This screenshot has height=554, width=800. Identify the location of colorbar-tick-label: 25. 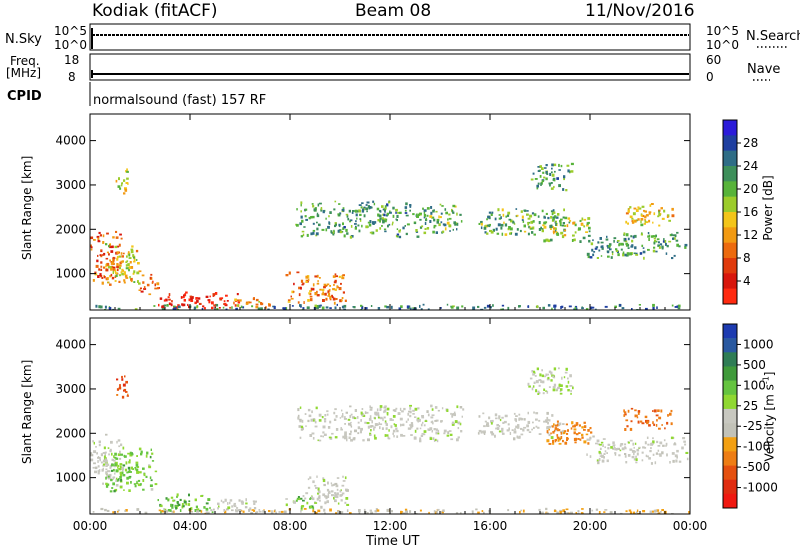
(750, 406).